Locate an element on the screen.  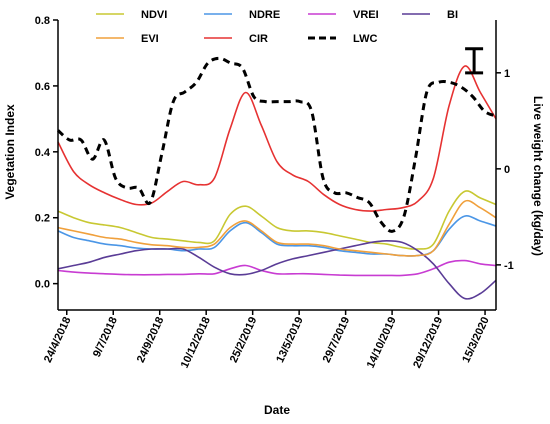
series-line-vrei is located at coordinates (277, 268).